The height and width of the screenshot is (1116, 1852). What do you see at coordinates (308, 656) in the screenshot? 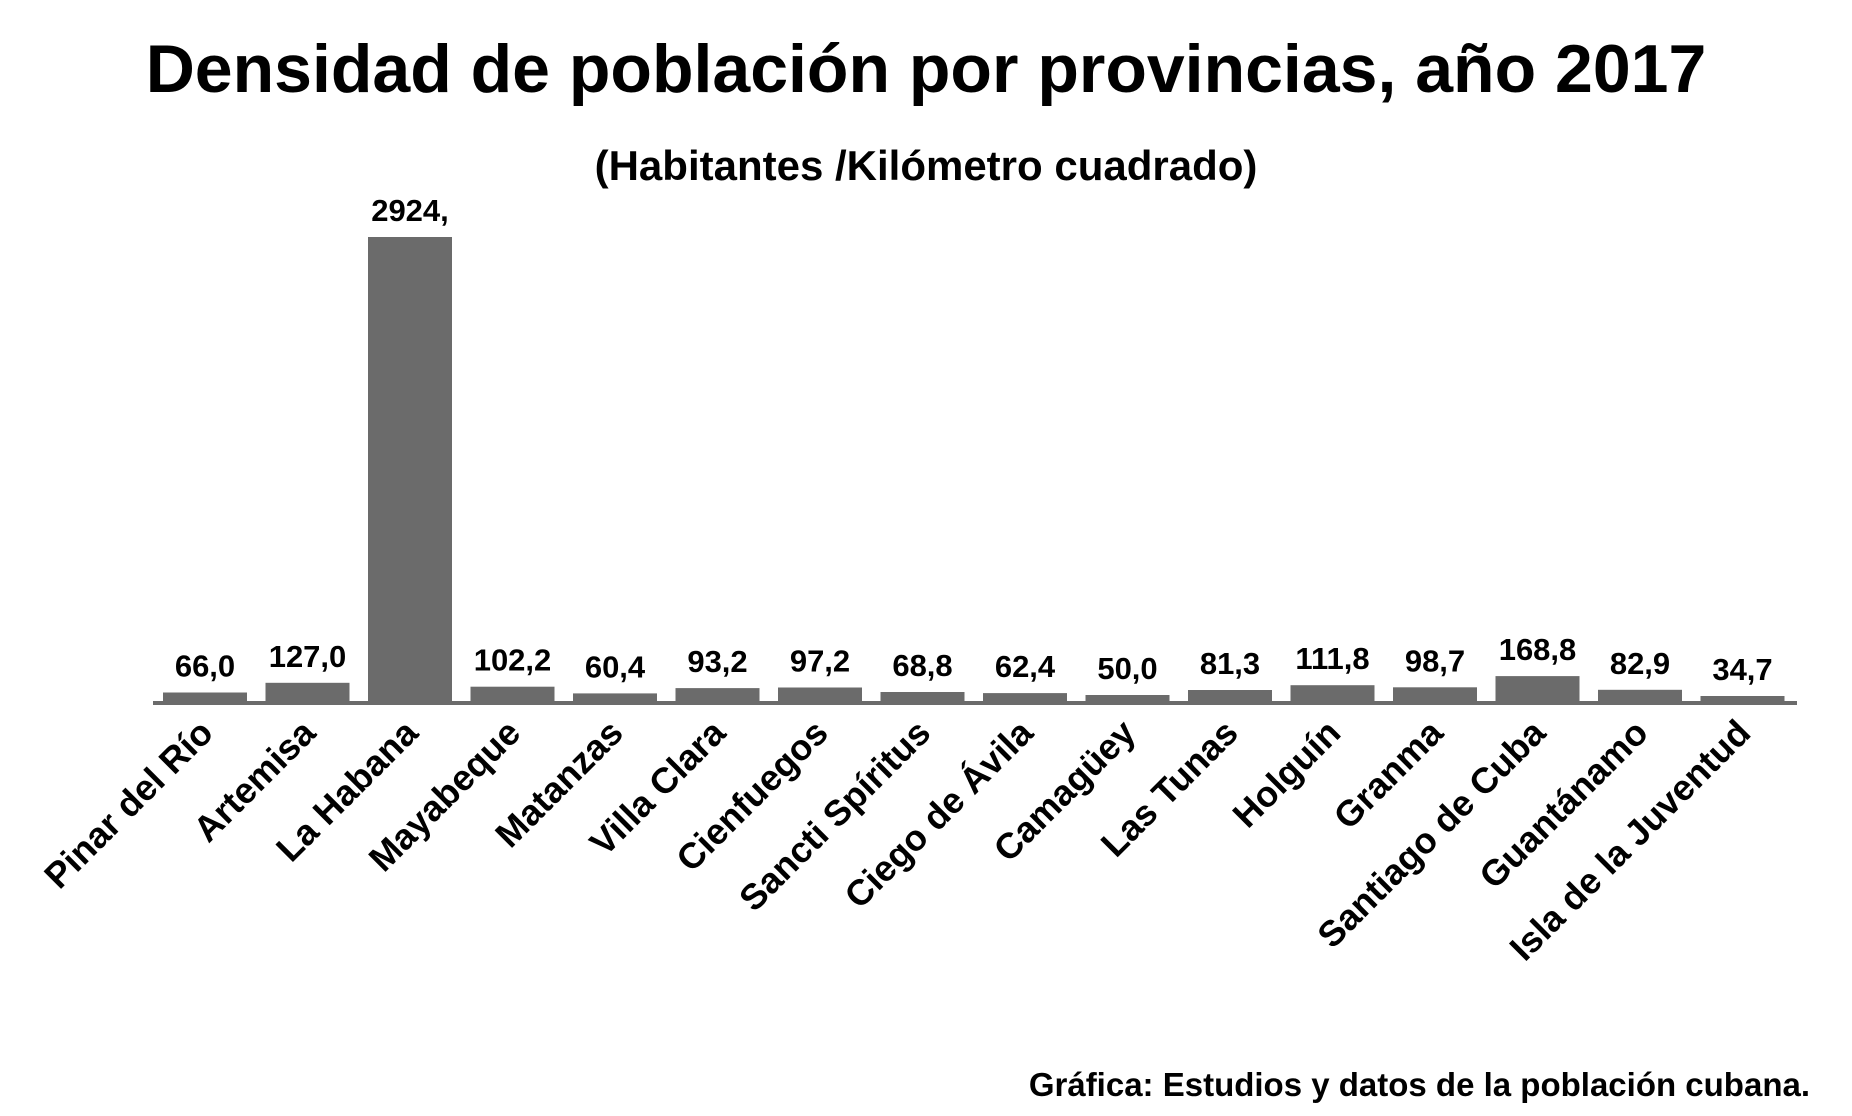
I see `data-label: 127,0` at bounding box center [308, 656].